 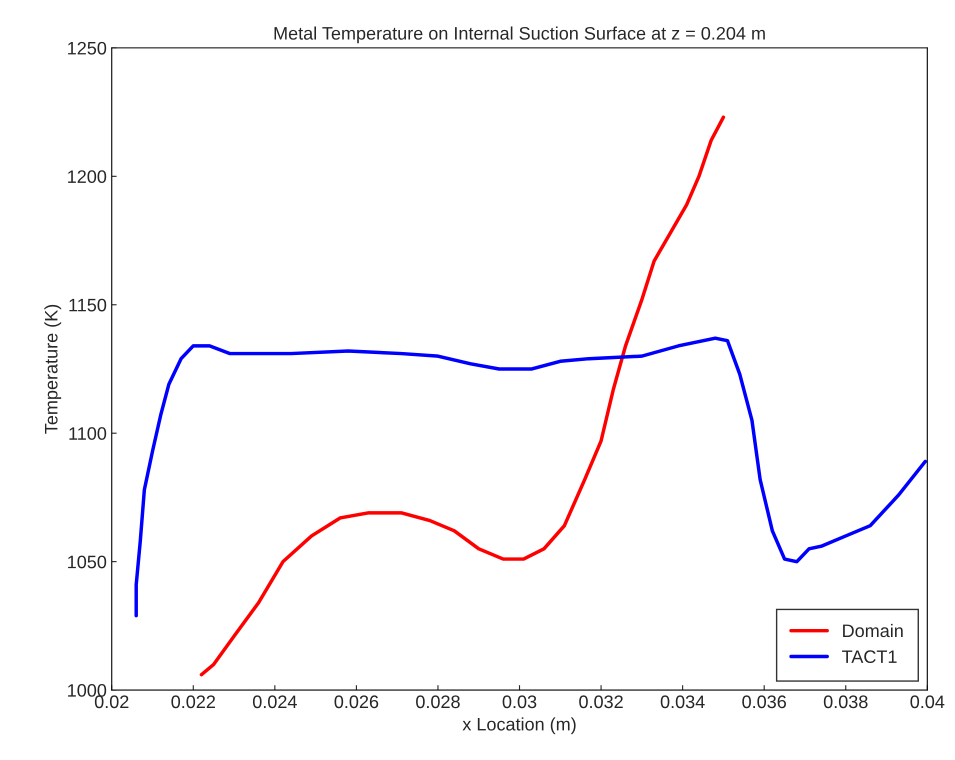 I want to click on x-tick-label: 0.03, so click(x=519, y=701).